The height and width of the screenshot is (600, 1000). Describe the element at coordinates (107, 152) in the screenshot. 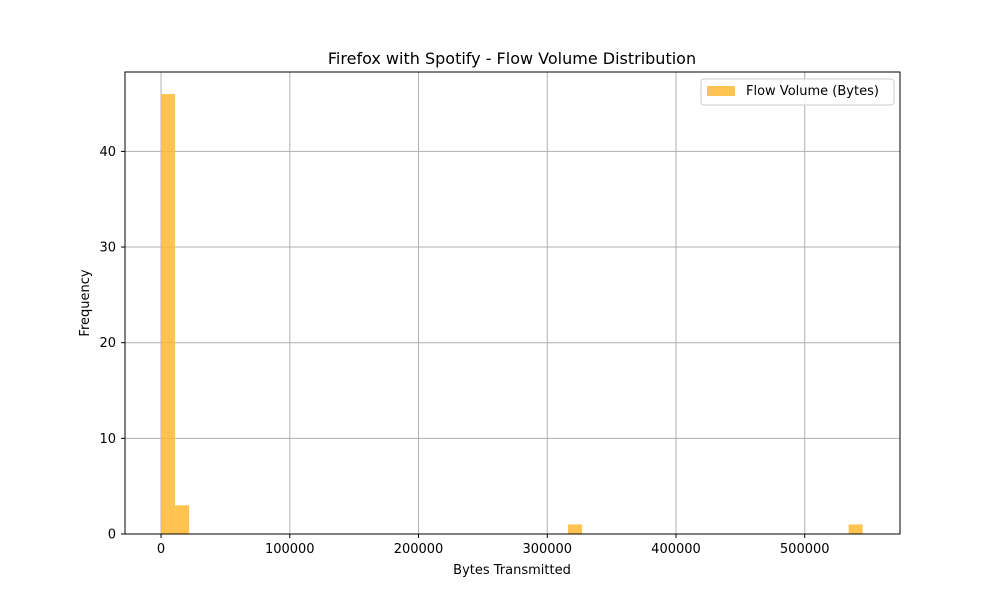

I see `y-tick-label: 40` at that location.